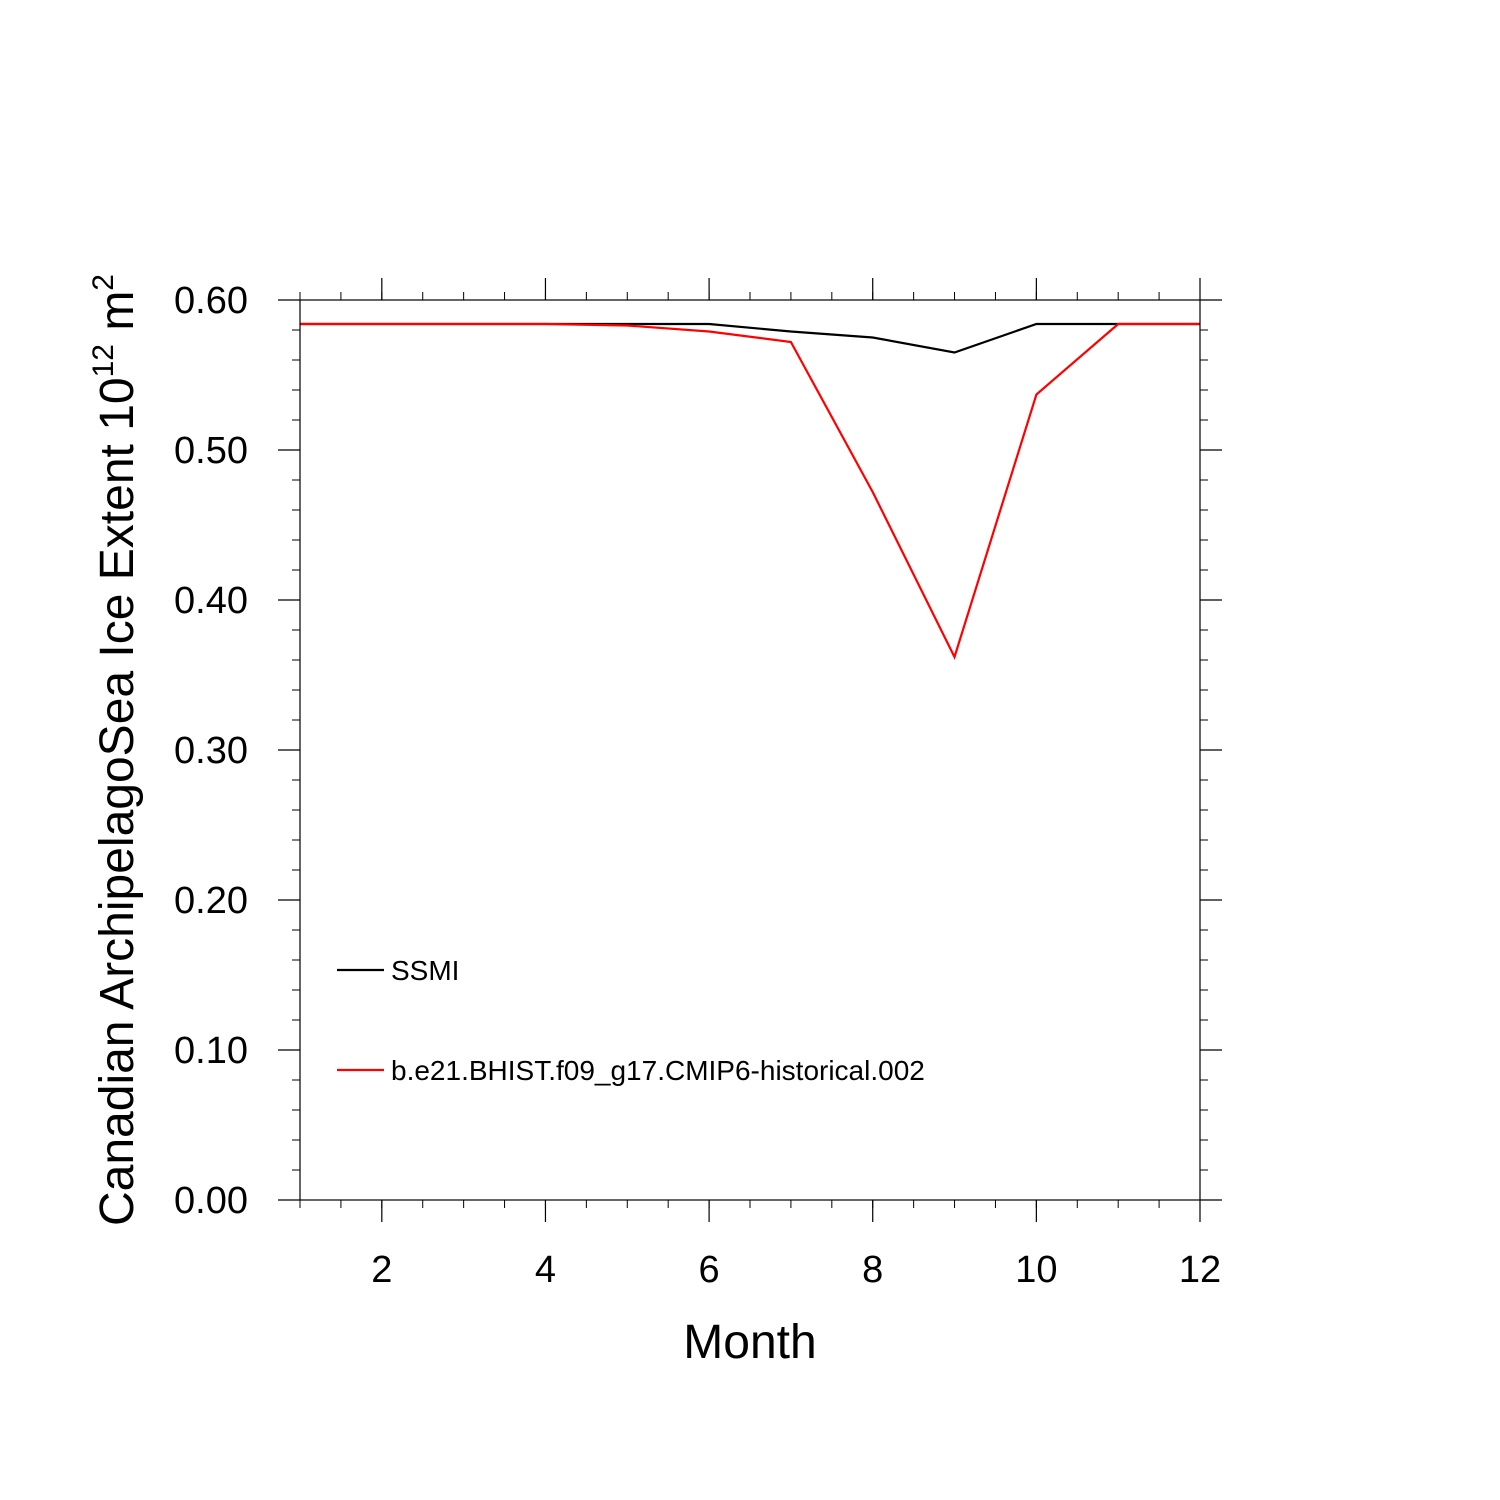 The width and height of the screenshot is (1500, 1500). Describe the element at coordinates (381, 1270) in the screenshot. I see `x-tick-label: 2` at that location.